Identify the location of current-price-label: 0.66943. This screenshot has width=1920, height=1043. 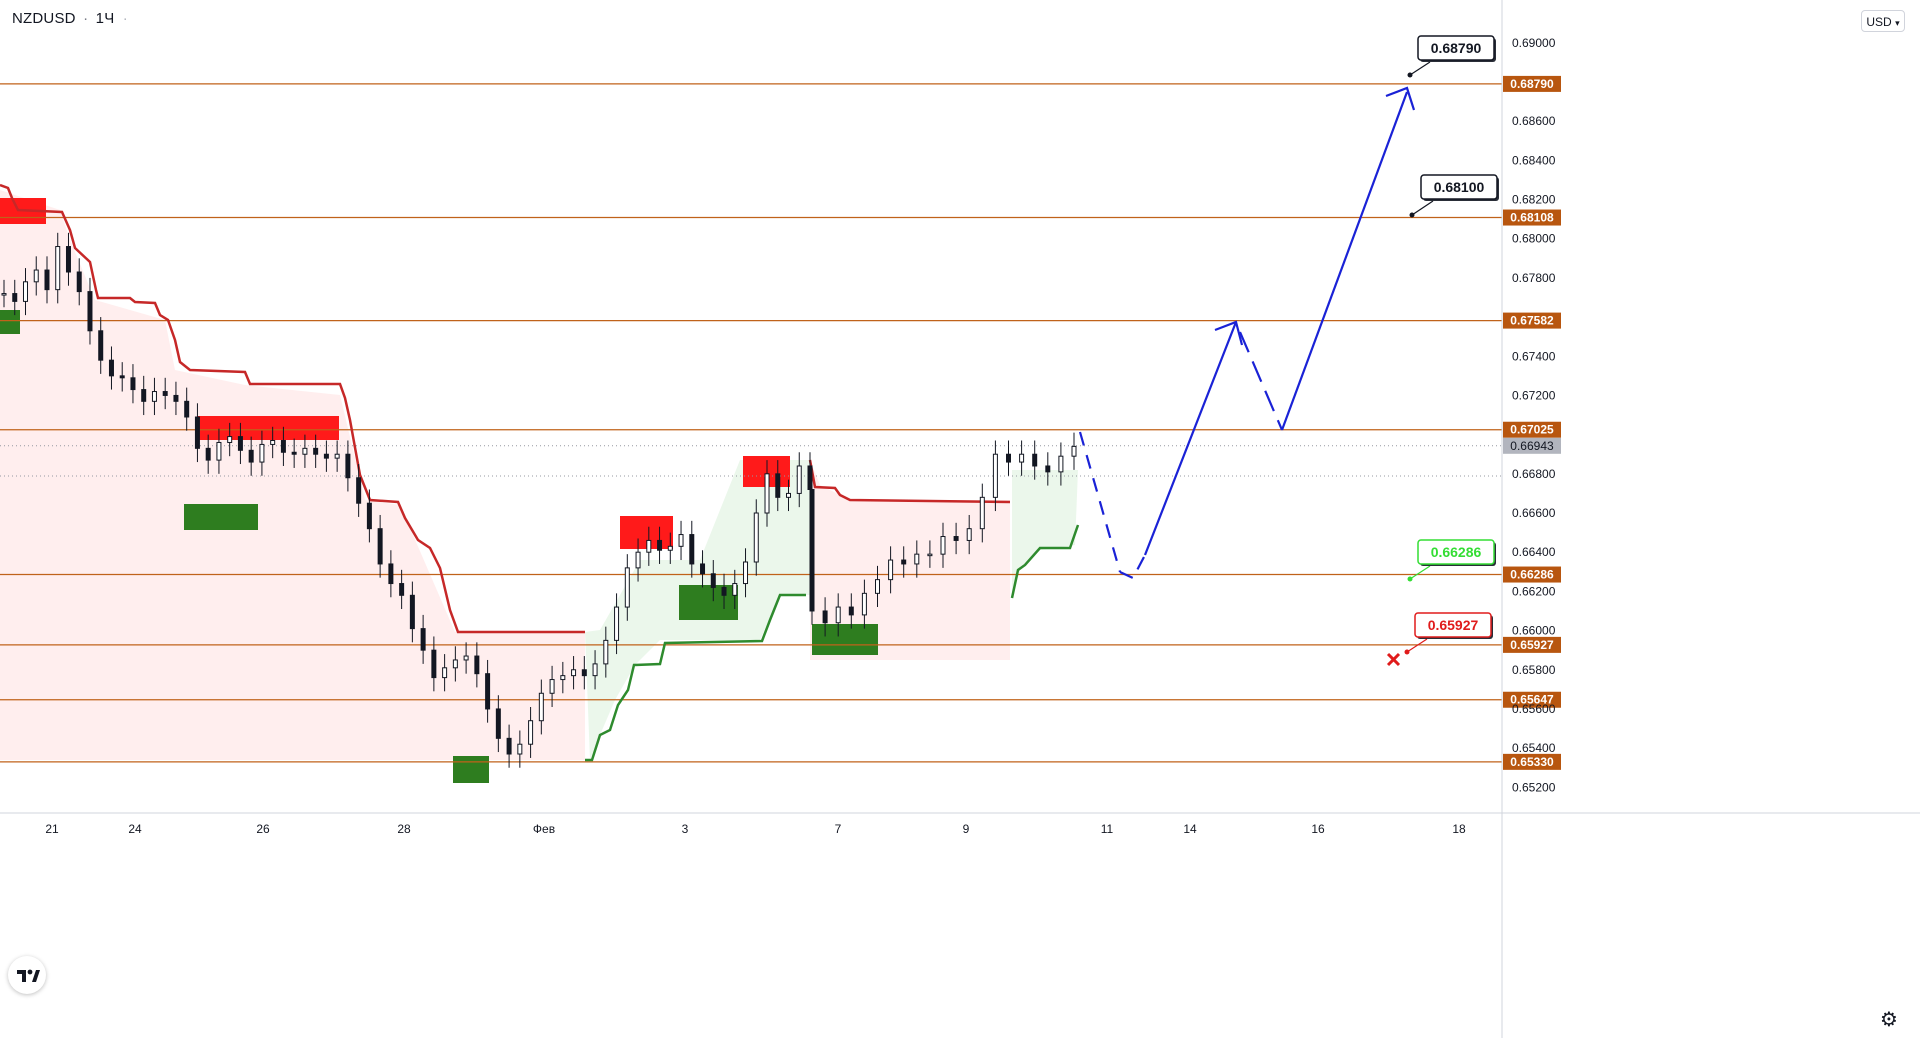
(1532, 446).